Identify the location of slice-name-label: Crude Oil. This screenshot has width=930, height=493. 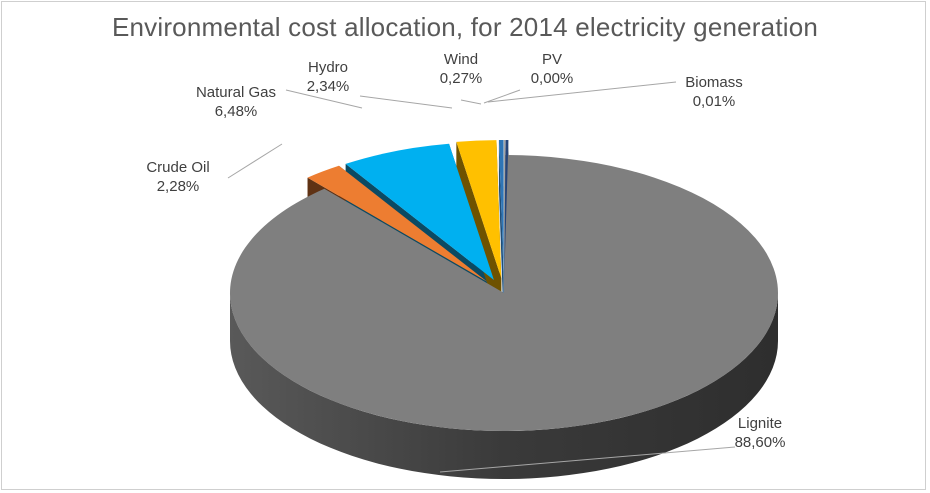
(177, 167).